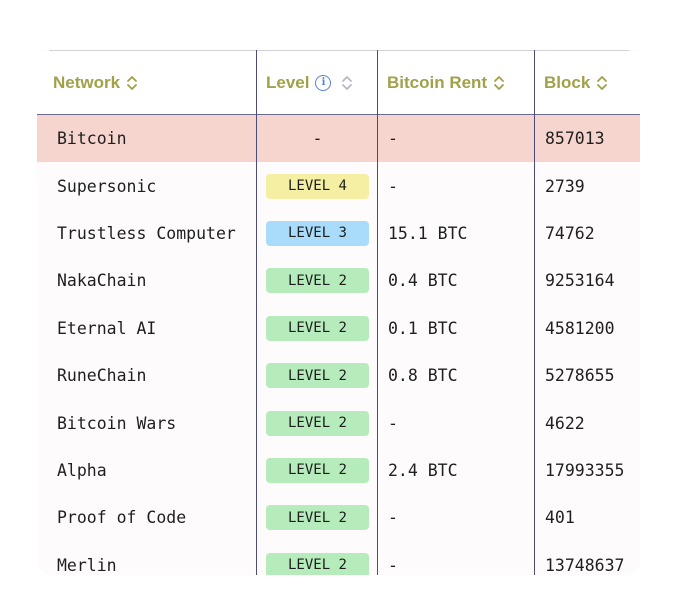  What do you see at coordinates (117, 423) in the screenshot?
I see `network-name: Bitcoin Wars` at bounding box center [117, 423].